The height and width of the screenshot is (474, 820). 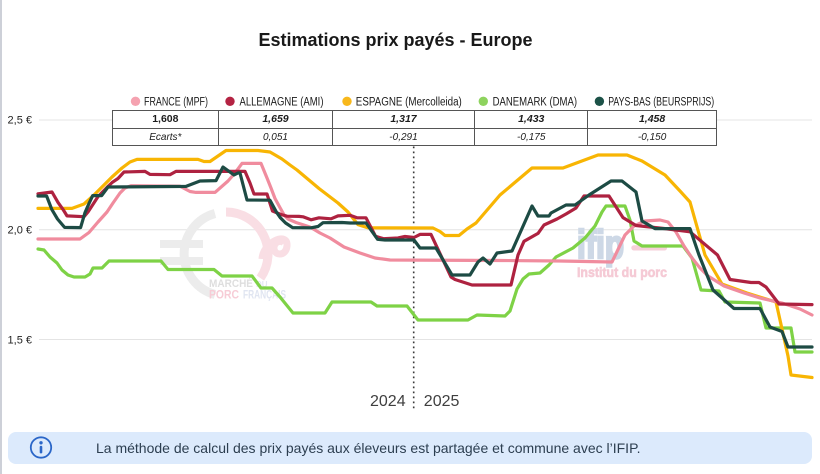 I want to click on svg-text: MARCHÉDU, so click(x=238, y=283).